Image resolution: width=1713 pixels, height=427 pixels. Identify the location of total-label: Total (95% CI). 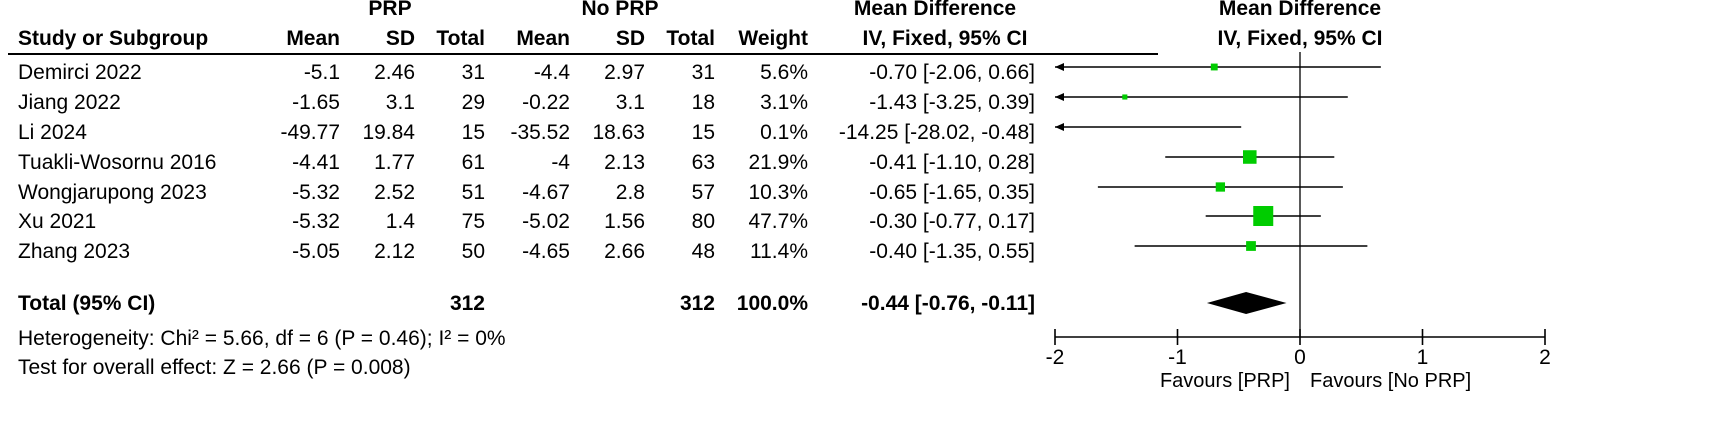
(87, 303).